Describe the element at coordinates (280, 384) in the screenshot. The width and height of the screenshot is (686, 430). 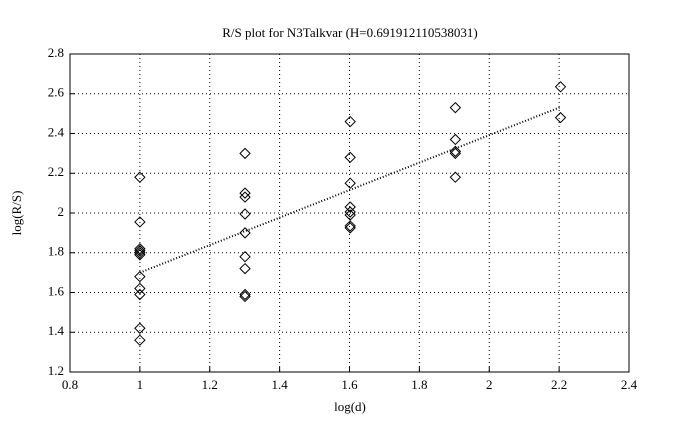
I see `x-tick-label: 1.4` at that location.